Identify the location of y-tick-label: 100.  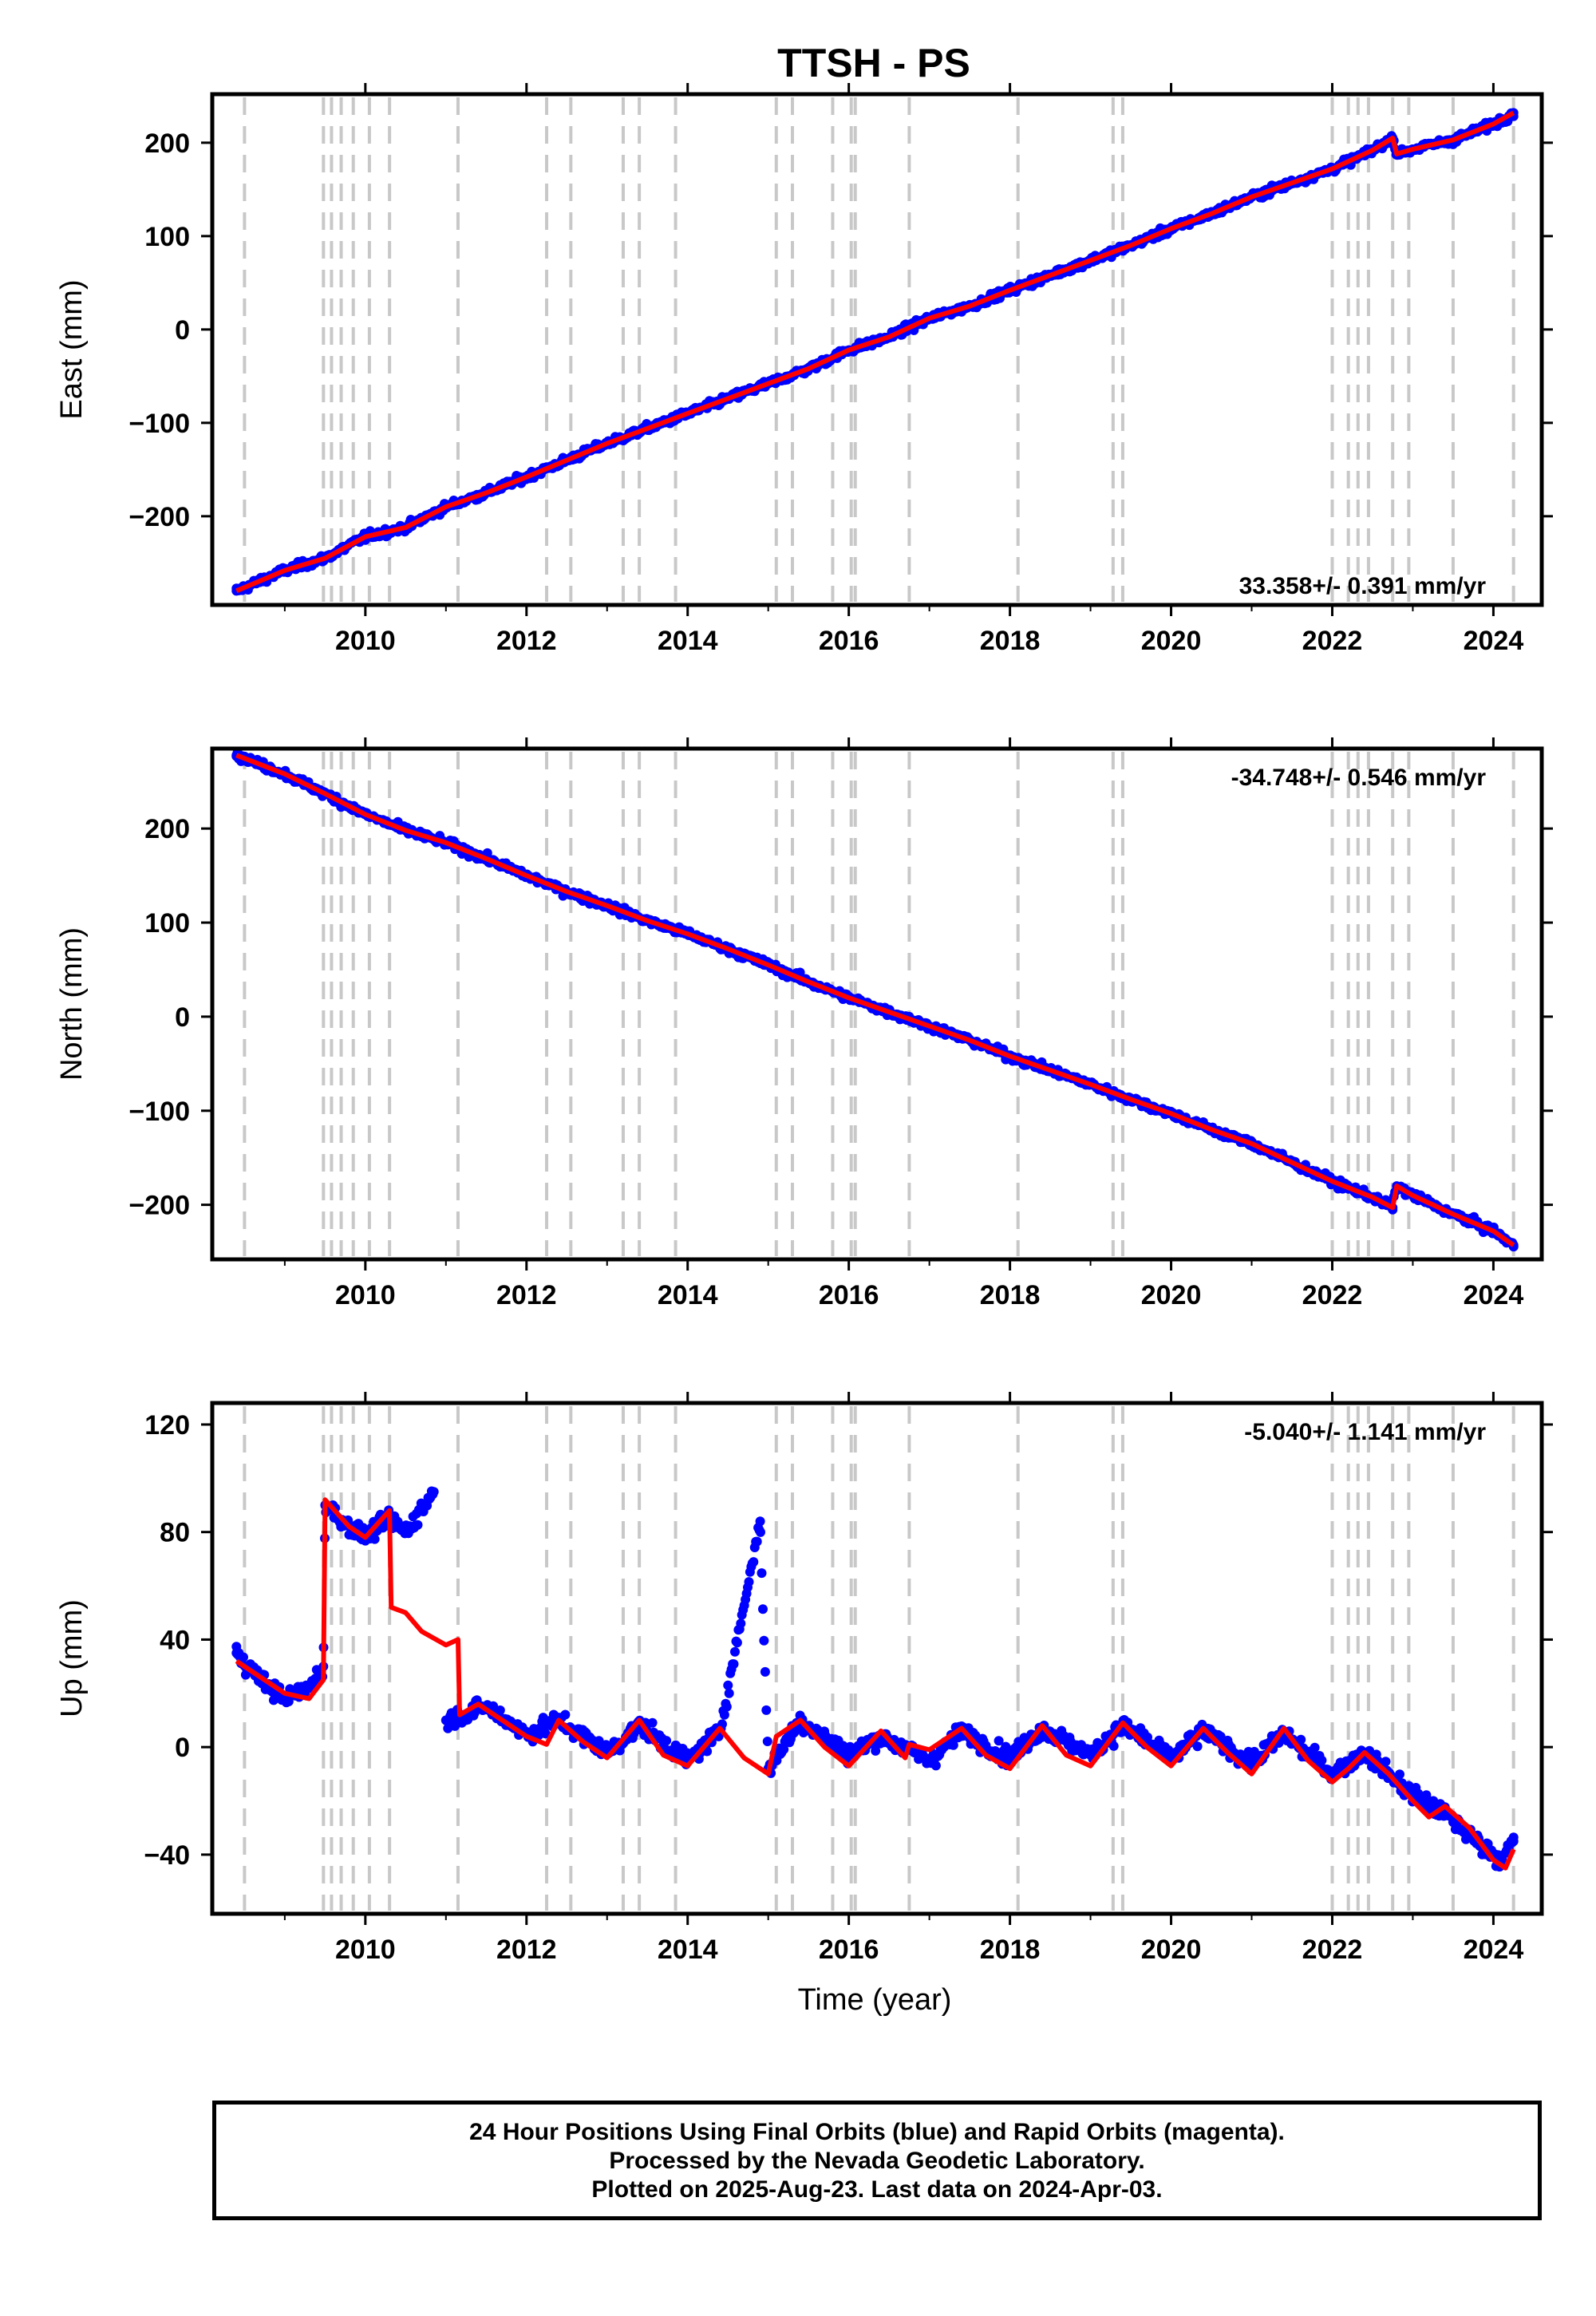
(167, 237).